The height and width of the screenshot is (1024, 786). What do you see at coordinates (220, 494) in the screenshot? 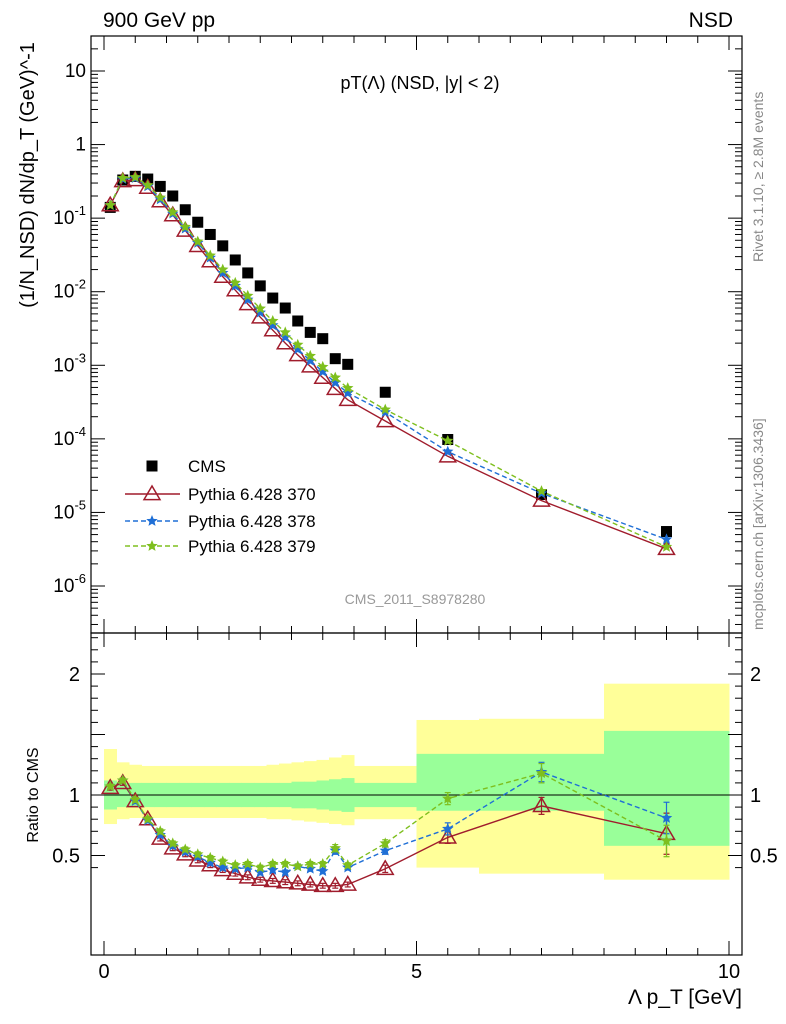
I see `legend-entry: Pythia 6.428 370` at bounding box center [220, 494].